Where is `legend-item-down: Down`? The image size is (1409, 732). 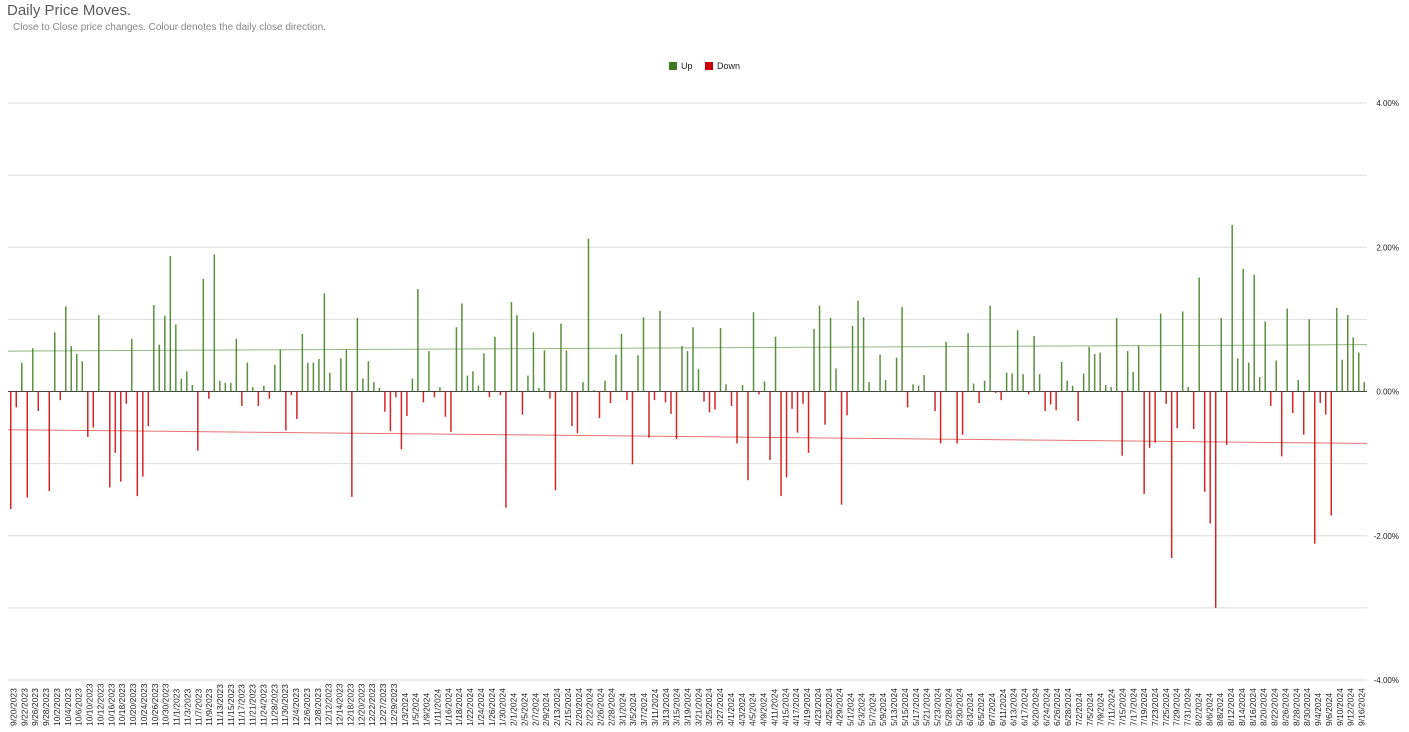
legend-item-down: Down is located at coordinates (722, 66).